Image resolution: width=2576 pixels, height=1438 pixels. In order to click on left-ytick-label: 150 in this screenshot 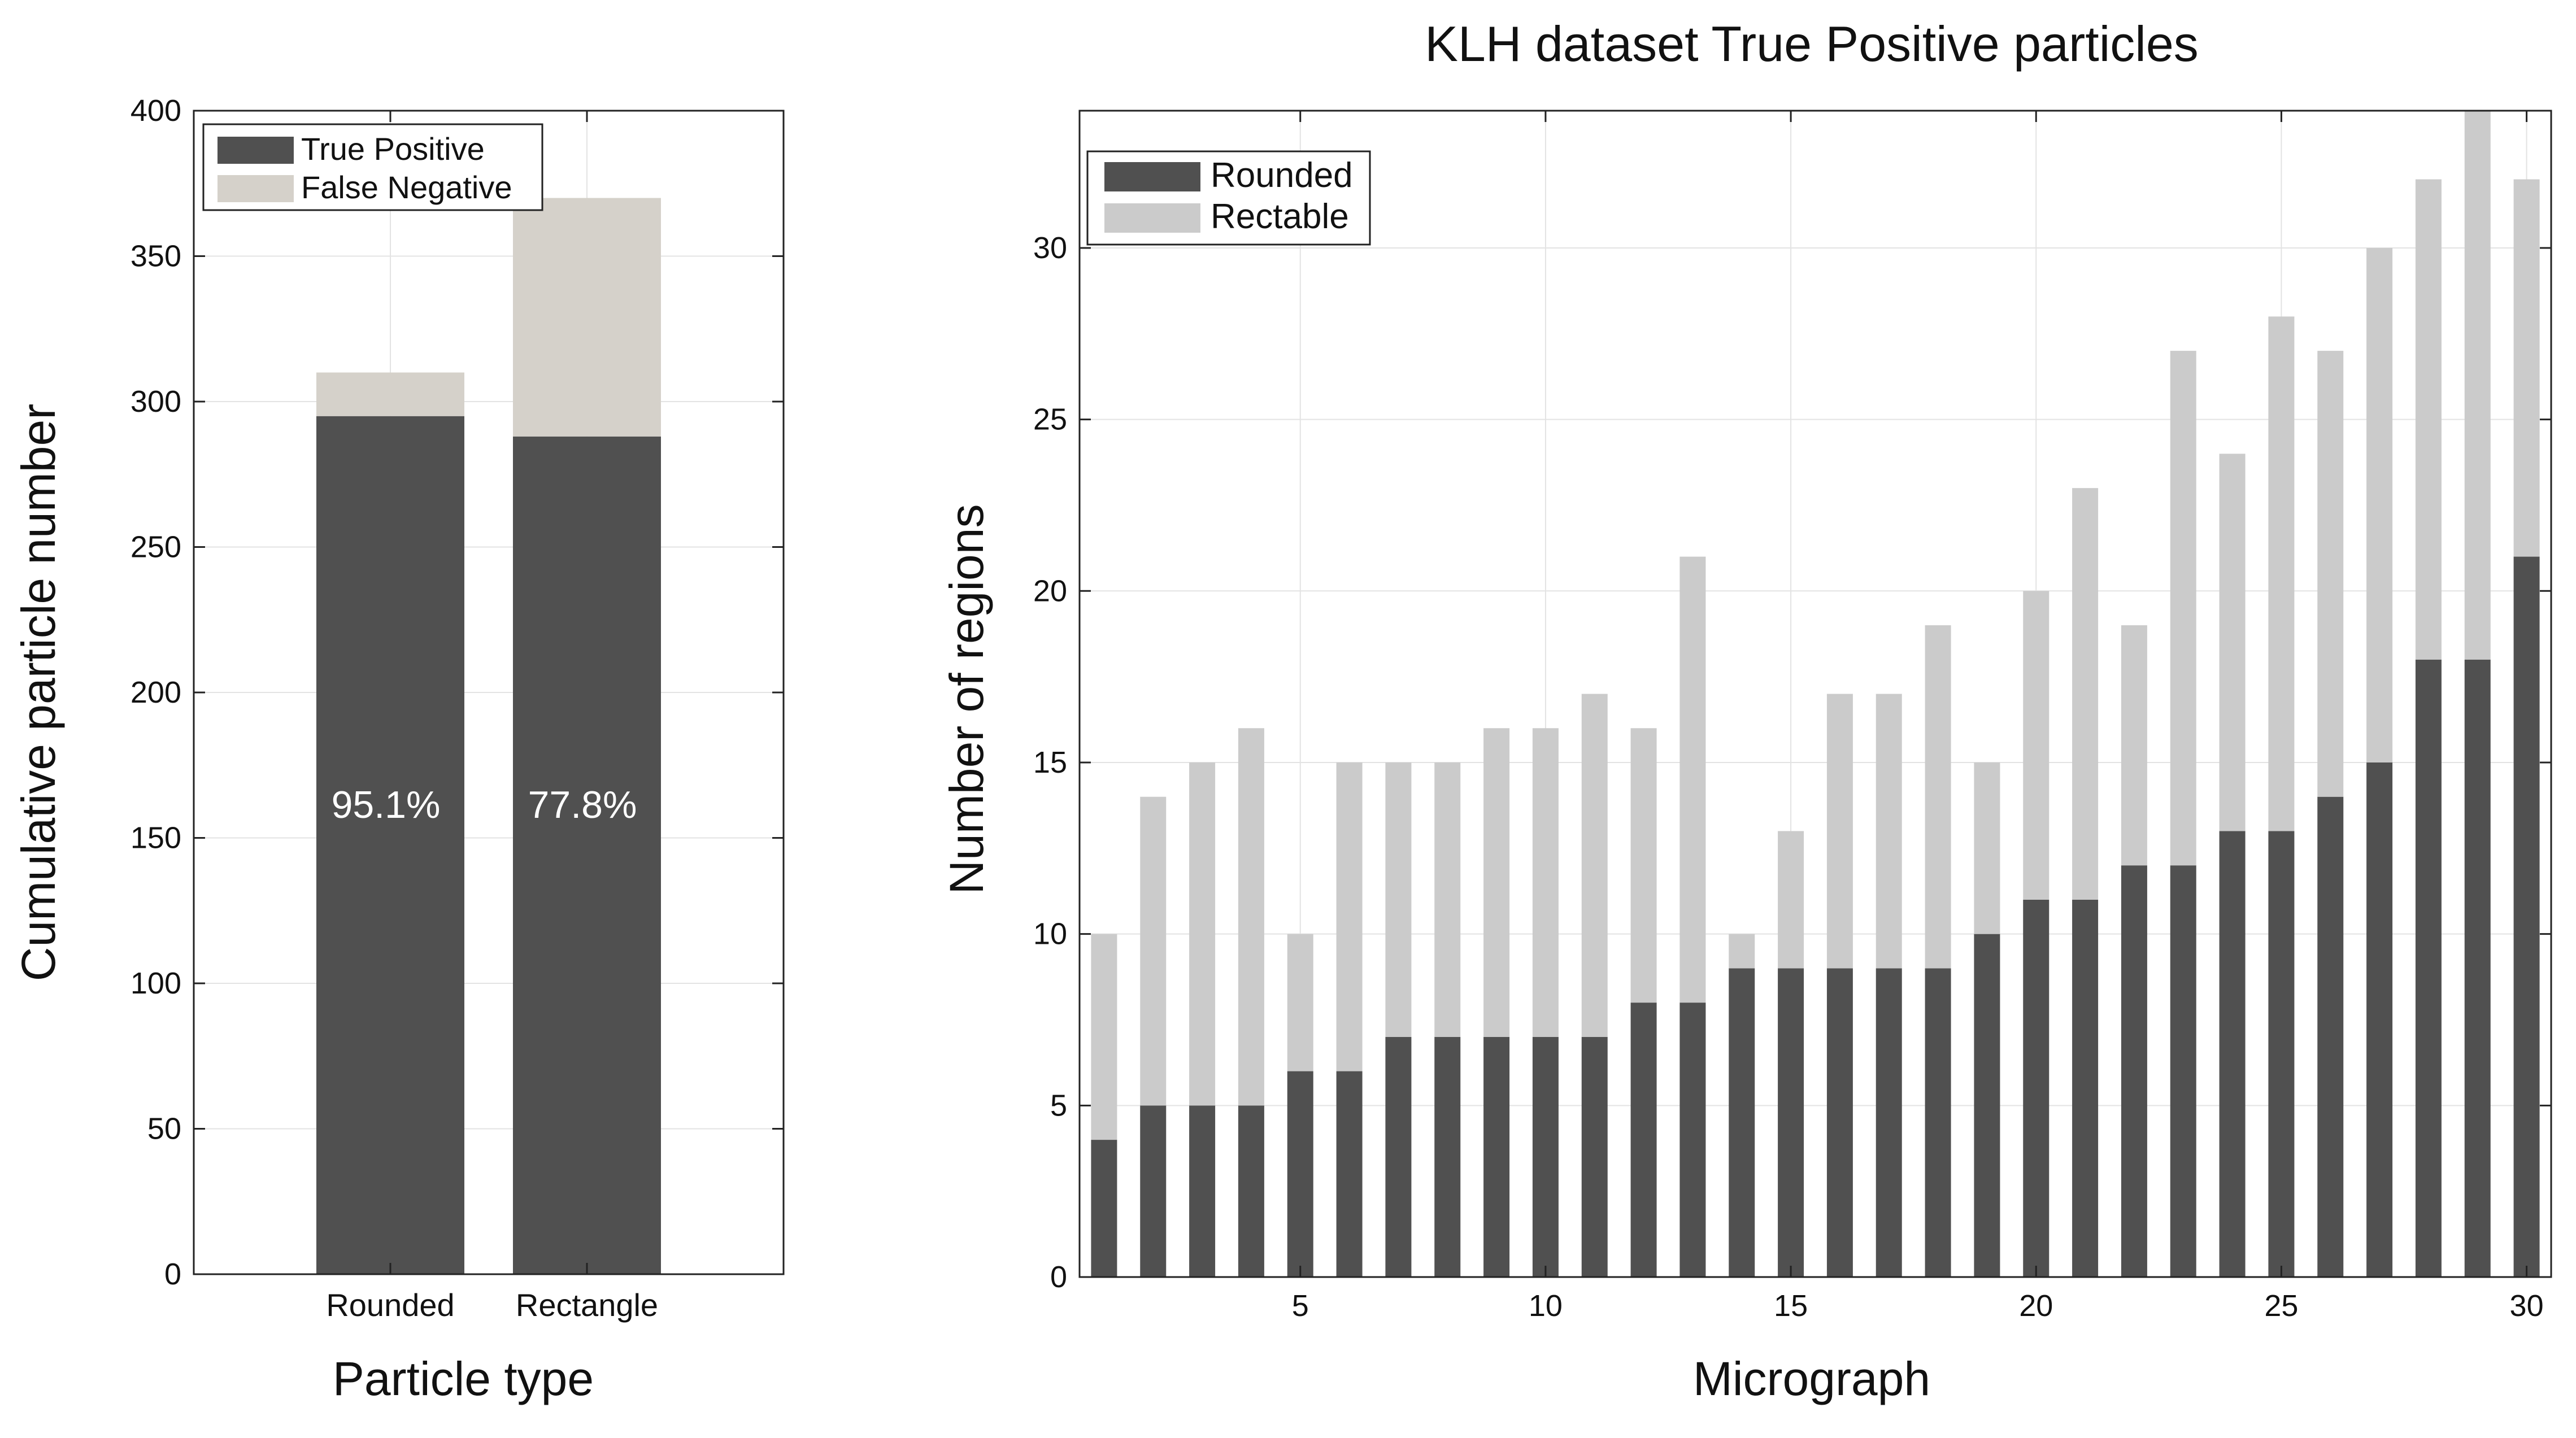, I will do `click(155, 838)`.